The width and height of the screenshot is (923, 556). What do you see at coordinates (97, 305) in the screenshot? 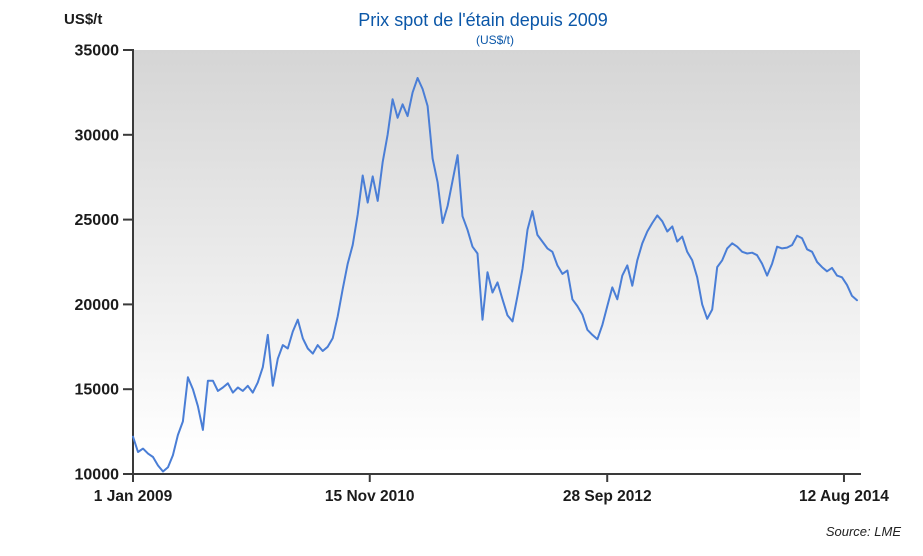
I see `y-tick-label: 20000` at bounding box center [97, 305].